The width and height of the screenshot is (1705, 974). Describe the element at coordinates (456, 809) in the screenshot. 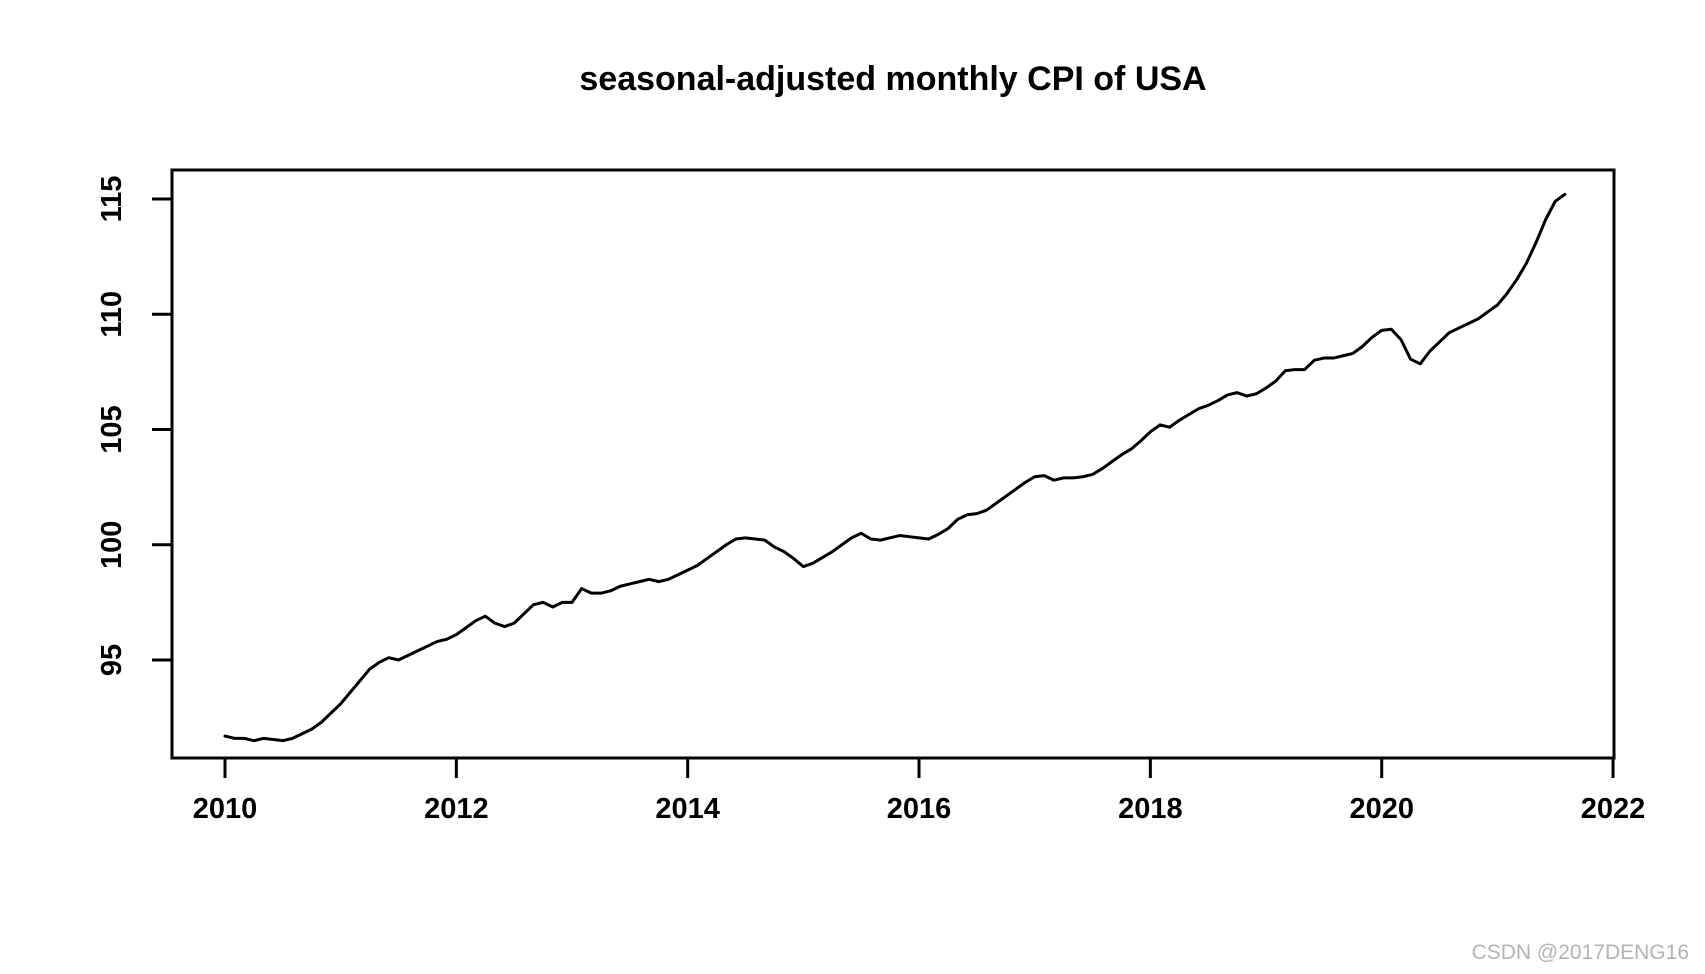

I see `x-axis-tick-label: 2012` at that location.